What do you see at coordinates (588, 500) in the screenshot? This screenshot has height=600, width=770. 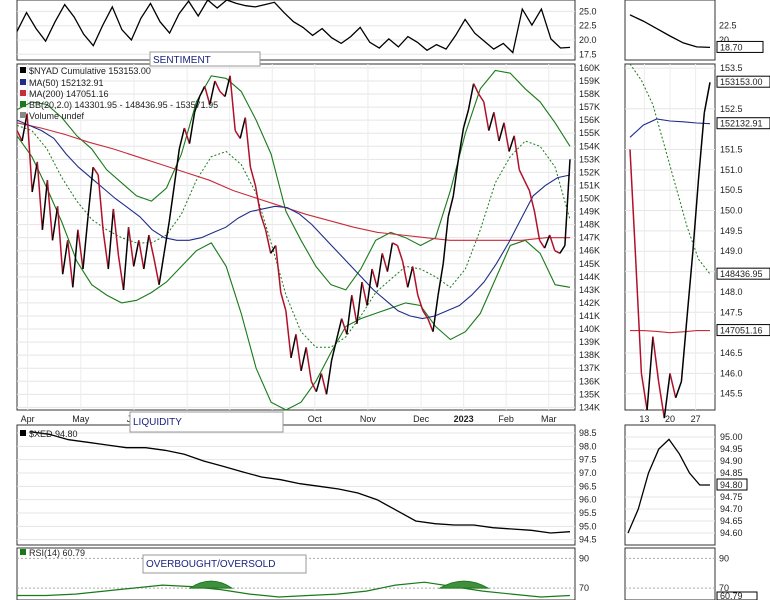 I see `xed-y-tick: 96.0` at bounding box center [588, 500].